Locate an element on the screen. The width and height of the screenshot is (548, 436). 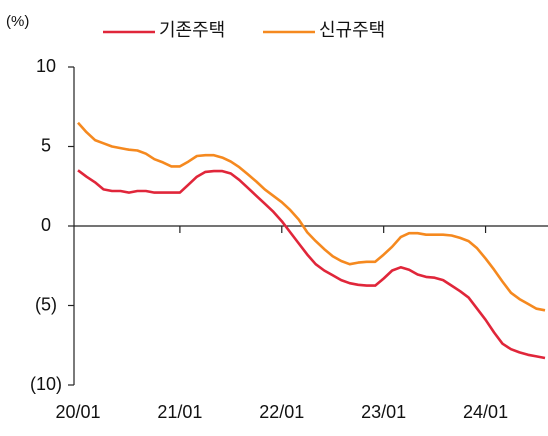
x-tick-label: 21/01 is located at coordinates (179, 412).